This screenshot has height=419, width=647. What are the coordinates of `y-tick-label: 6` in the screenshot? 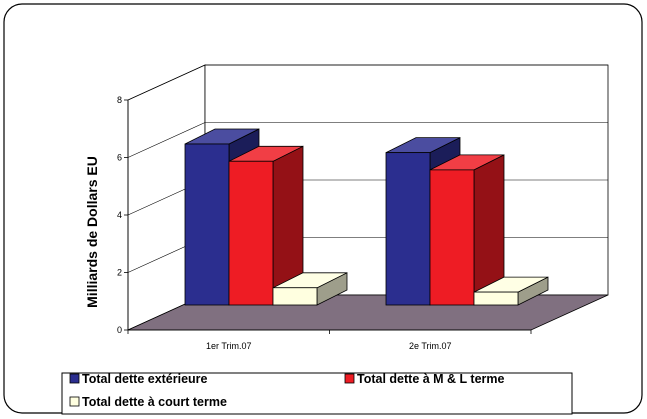 It's located at (119, 158).